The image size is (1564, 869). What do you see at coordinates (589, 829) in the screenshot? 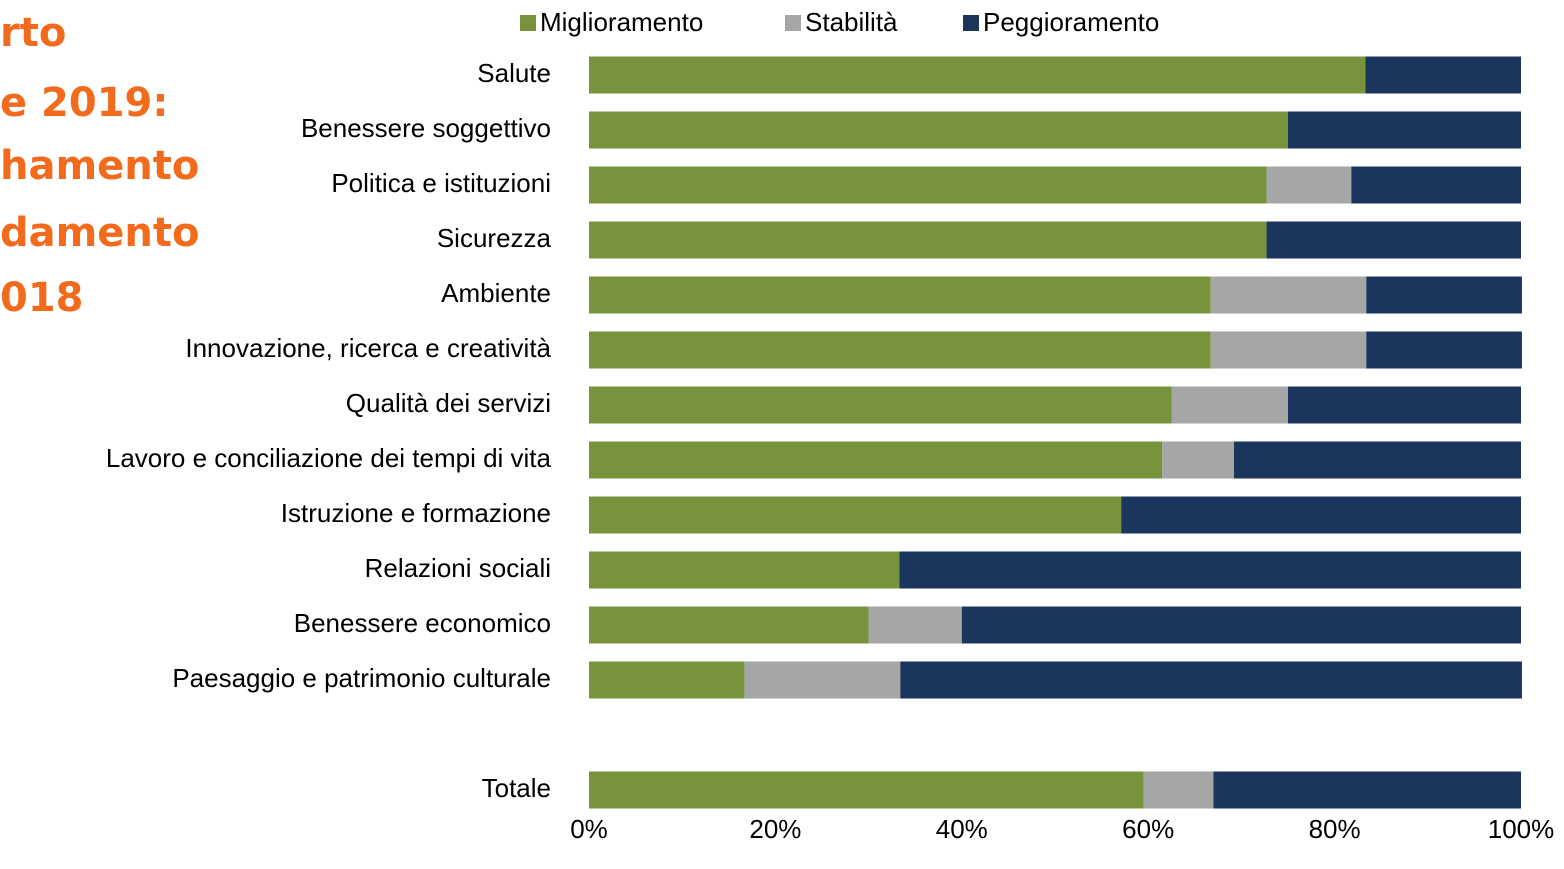
I see `x-tick-label: 0%` at bounding box center [589, 829].